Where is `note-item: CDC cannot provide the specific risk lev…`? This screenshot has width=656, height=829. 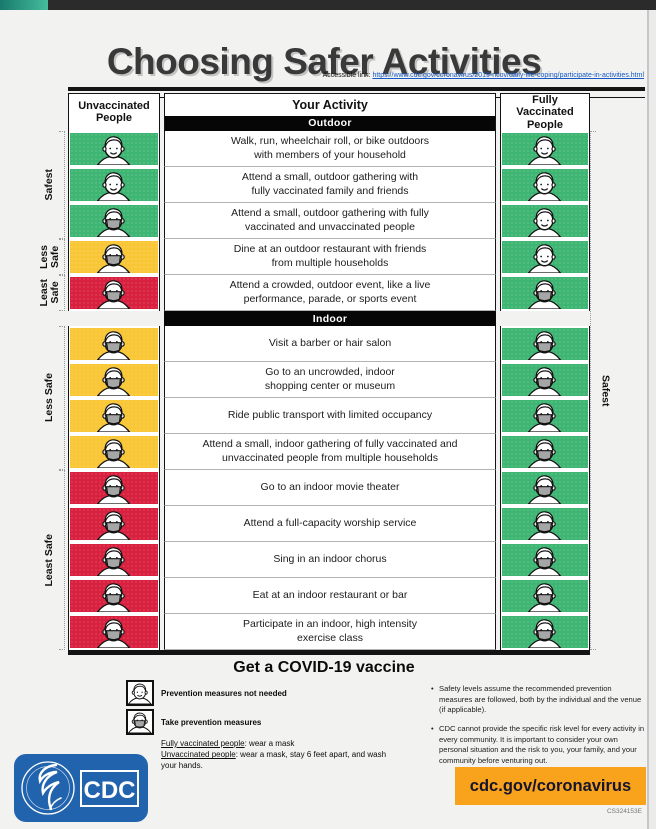
note-item: CDC cannot provide the specific risk lev… is located at coordinates (538, 745).